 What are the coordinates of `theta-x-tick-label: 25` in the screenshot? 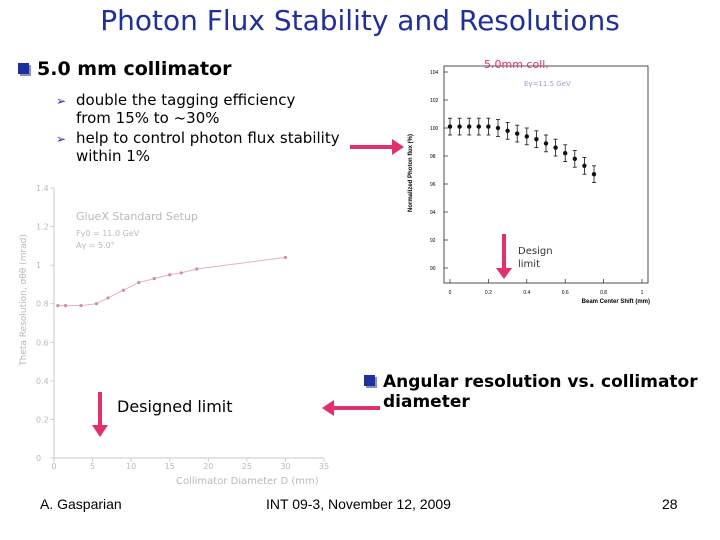 It's located at (247, 466).